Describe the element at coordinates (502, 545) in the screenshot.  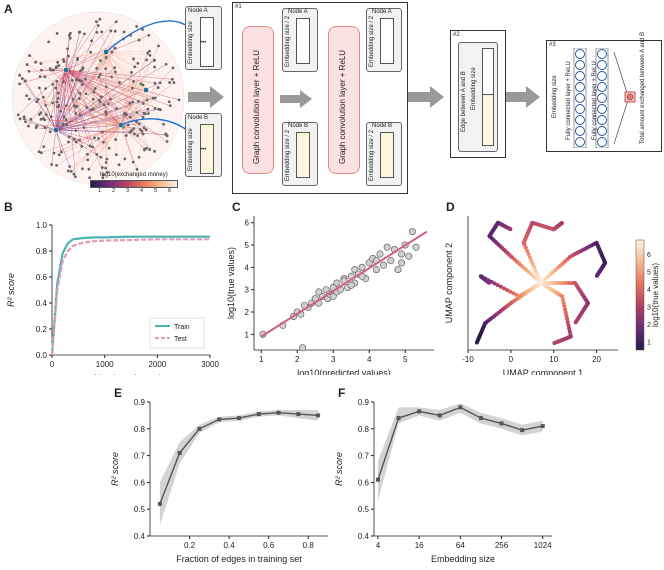
I see `x-tick-label: 256` at that location.